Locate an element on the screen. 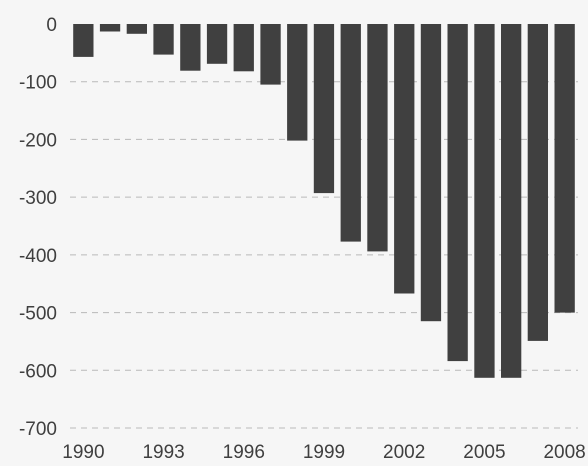  bar-1990 is located at coordinates (83, 40).